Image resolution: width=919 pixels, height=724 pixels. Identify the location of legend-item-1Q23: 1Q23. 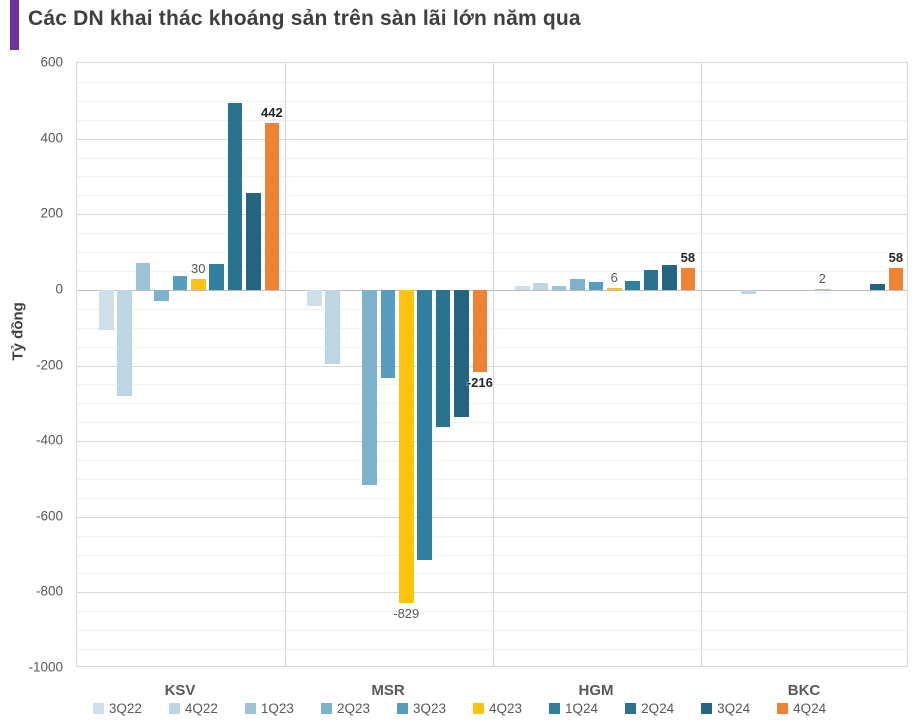
(269, 708).